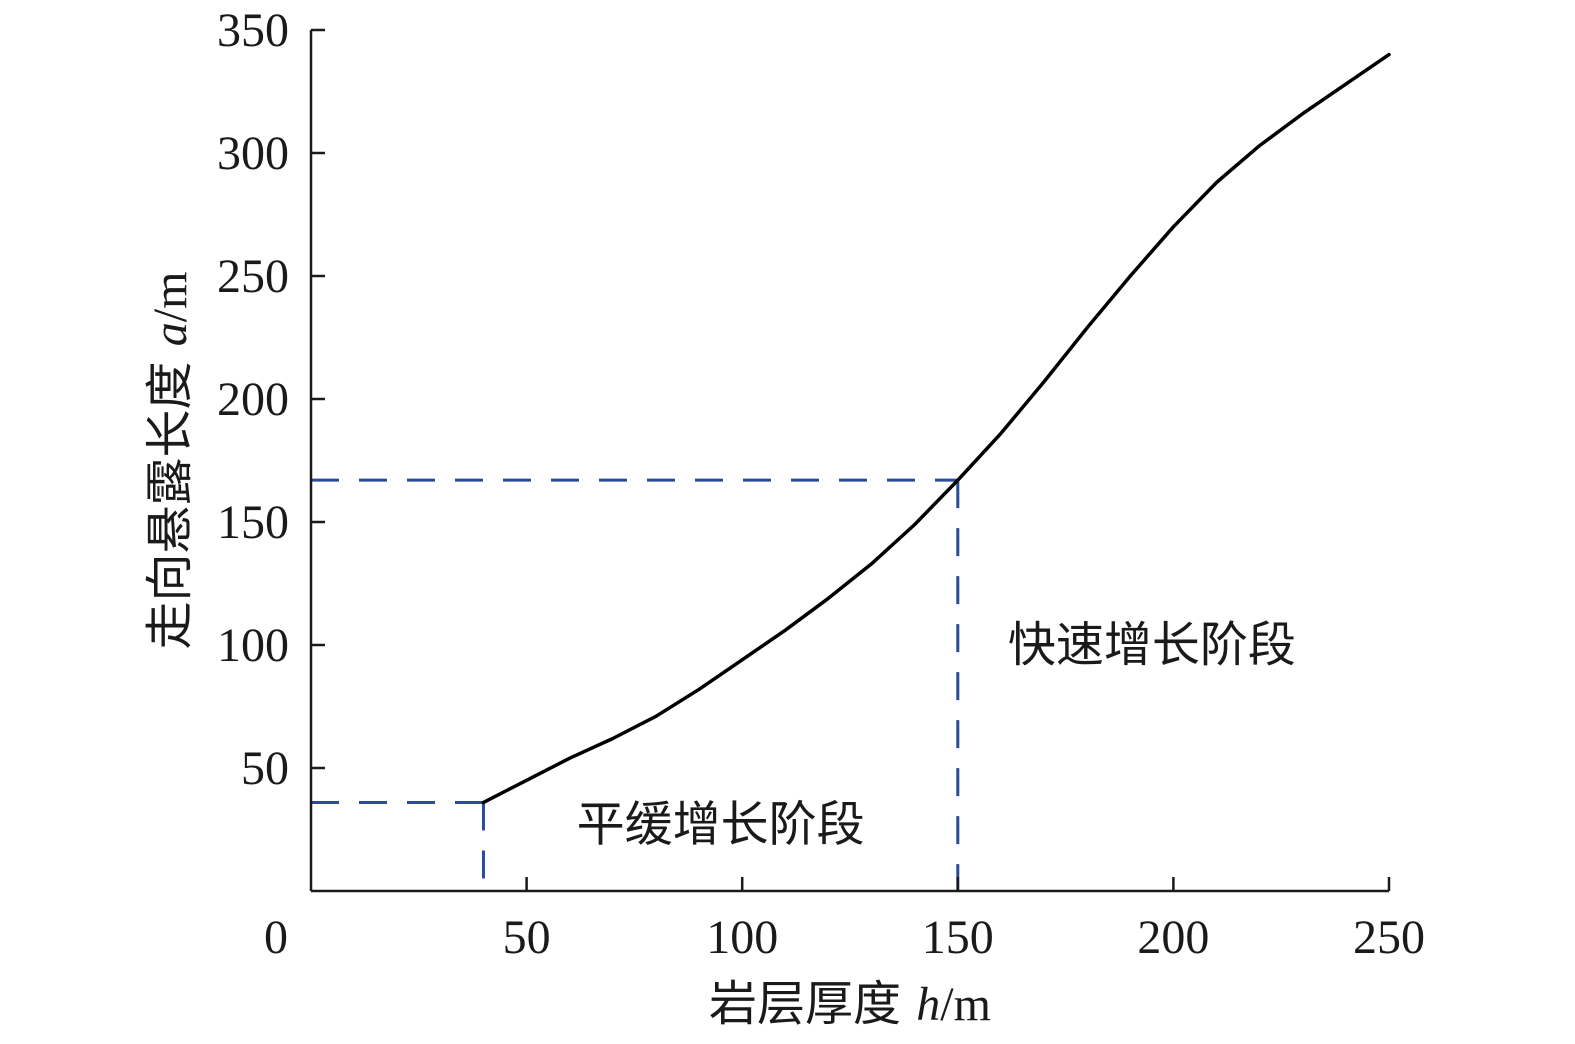  I want to click on x-axis-title-var: h, so click(928, 1004).